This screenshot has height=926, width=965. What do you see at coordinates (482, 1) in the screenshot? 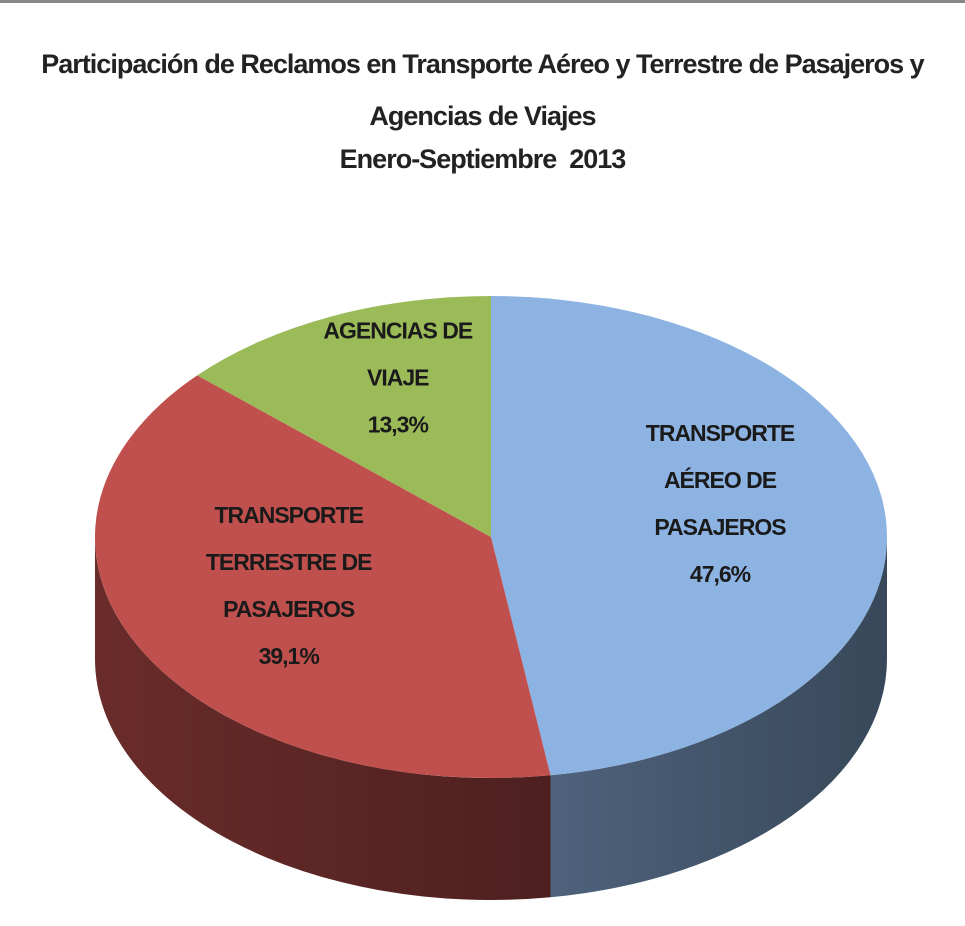
I see `top-border` at bounding box center [482, 1].